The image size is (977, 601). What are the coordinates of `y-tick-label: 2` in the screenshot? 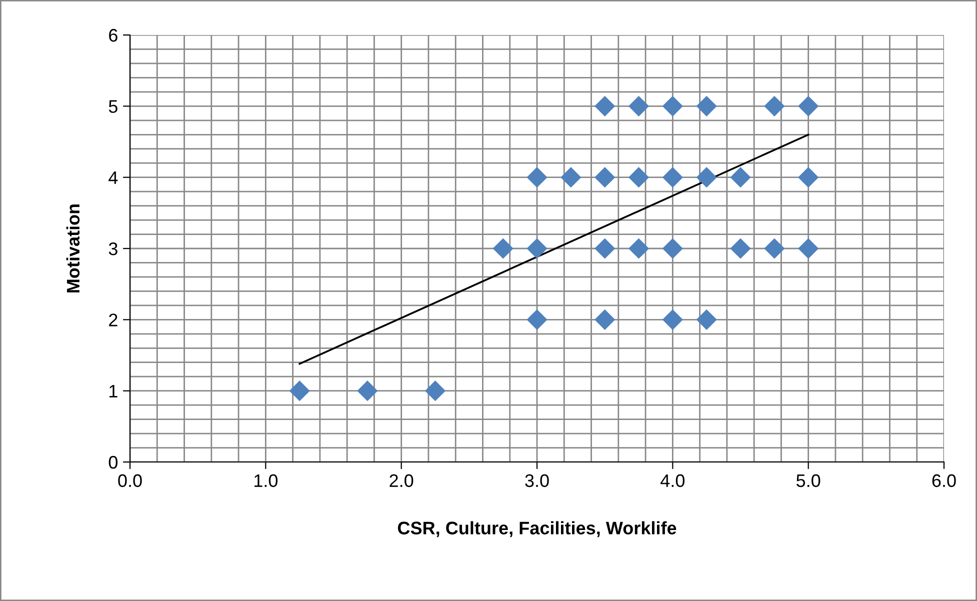 It's located at (113, 320).